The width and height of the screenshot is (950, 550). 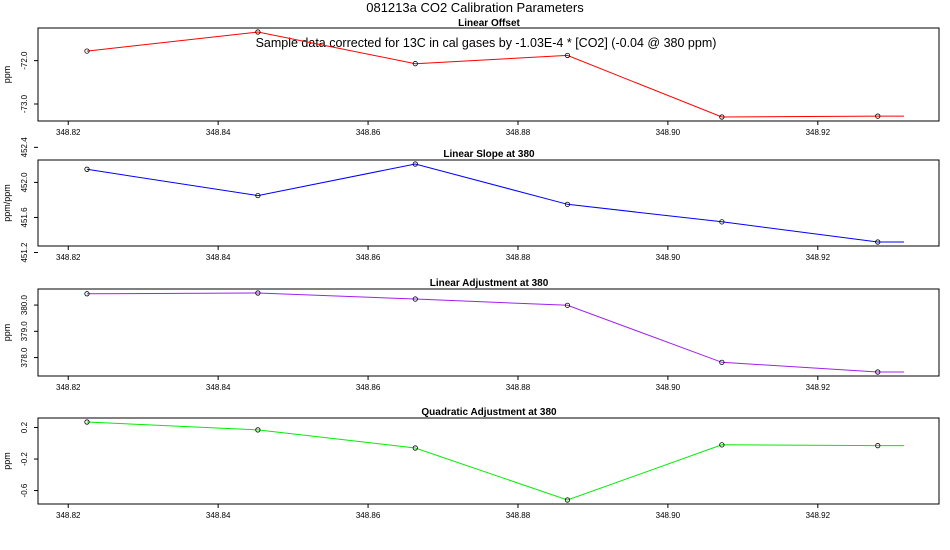 I want to click on figure-title: 081213a CO2 Calibration Parameters, so click(x=475, y=7).